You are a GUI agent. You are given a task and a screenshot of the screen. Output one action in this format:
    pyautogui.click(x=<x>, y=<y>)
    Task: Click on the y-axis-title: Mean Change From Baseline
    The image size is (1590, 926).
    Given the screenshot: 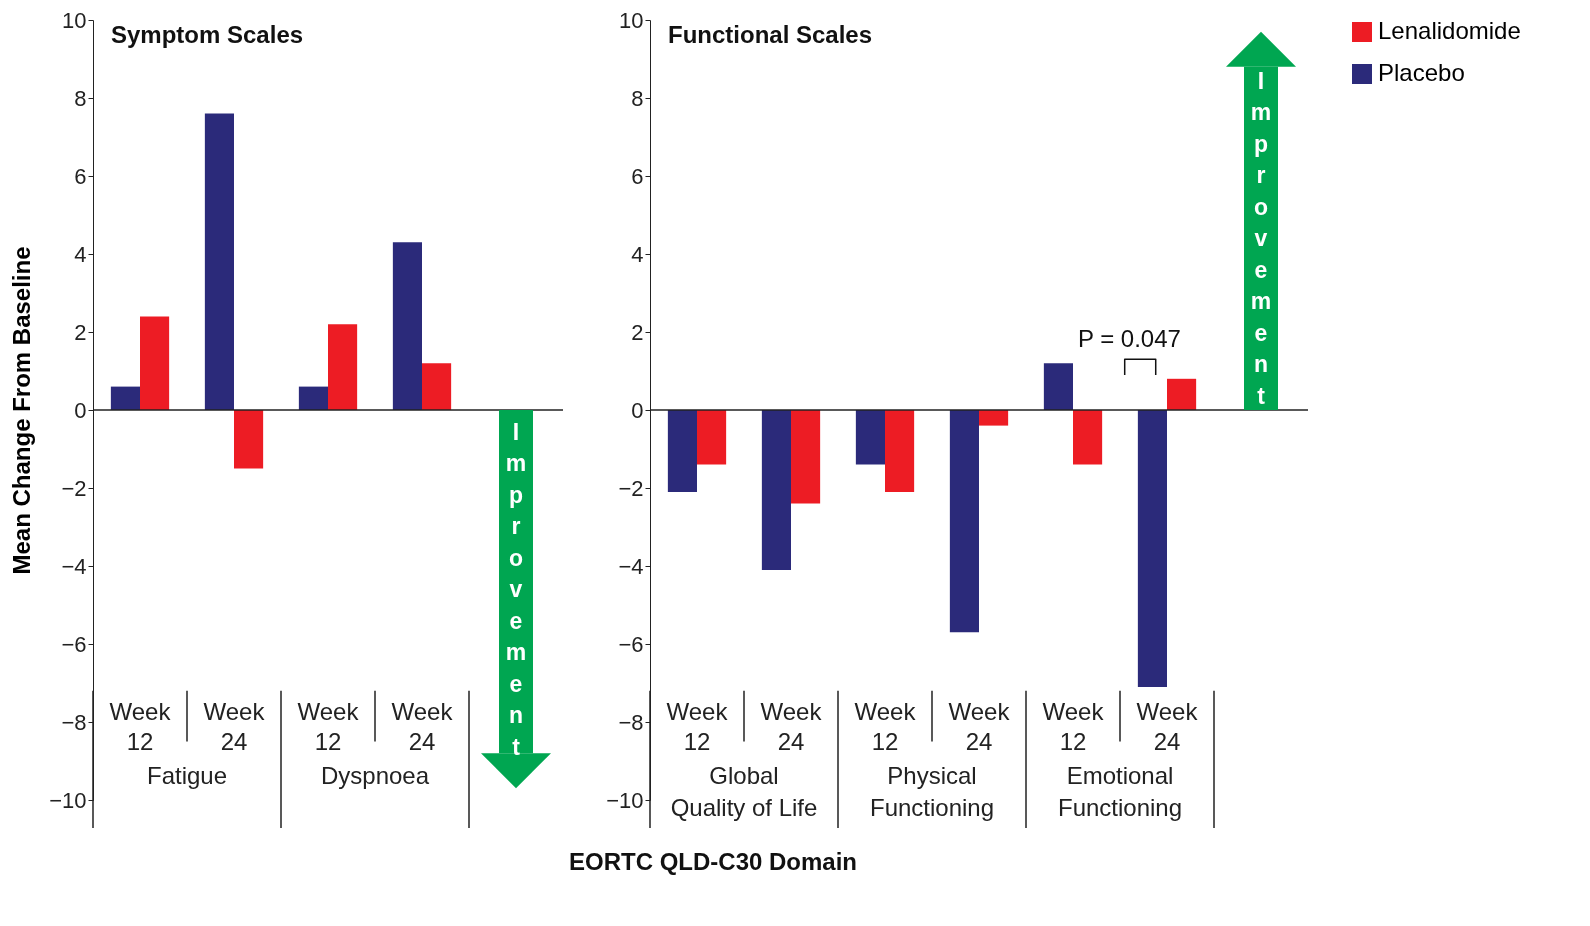 What is the action you would take?
    pyautogui.click(x=22, y=410)
    